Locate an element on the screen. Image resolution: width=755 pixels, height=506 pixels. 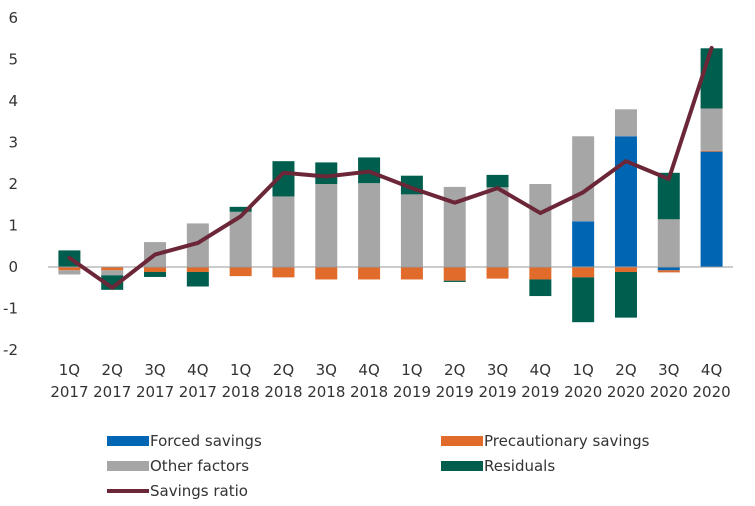
legend-swatch-other-factors is located at coordinates (128, 466).